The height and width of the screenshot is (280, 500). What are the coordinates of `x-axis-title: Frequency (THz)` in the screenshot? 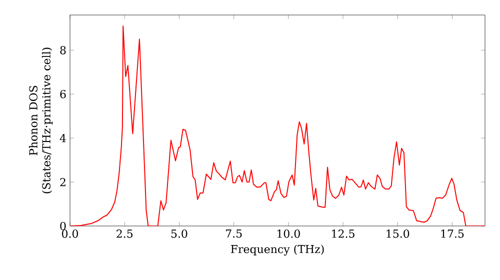 It's located at (277, 250).